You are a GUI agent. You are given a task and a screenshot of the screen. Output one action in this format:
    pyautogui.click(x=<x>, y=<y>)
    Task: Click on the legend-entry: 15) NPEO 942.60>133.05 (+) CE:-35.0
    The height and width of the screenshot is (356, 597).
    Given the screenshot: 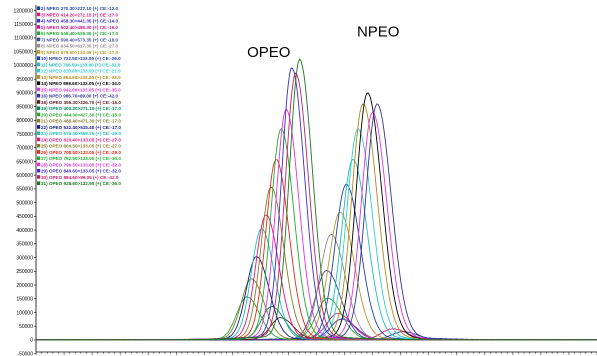 What is the action you would take?
    pyautogui.click(x=81, y=89)
    